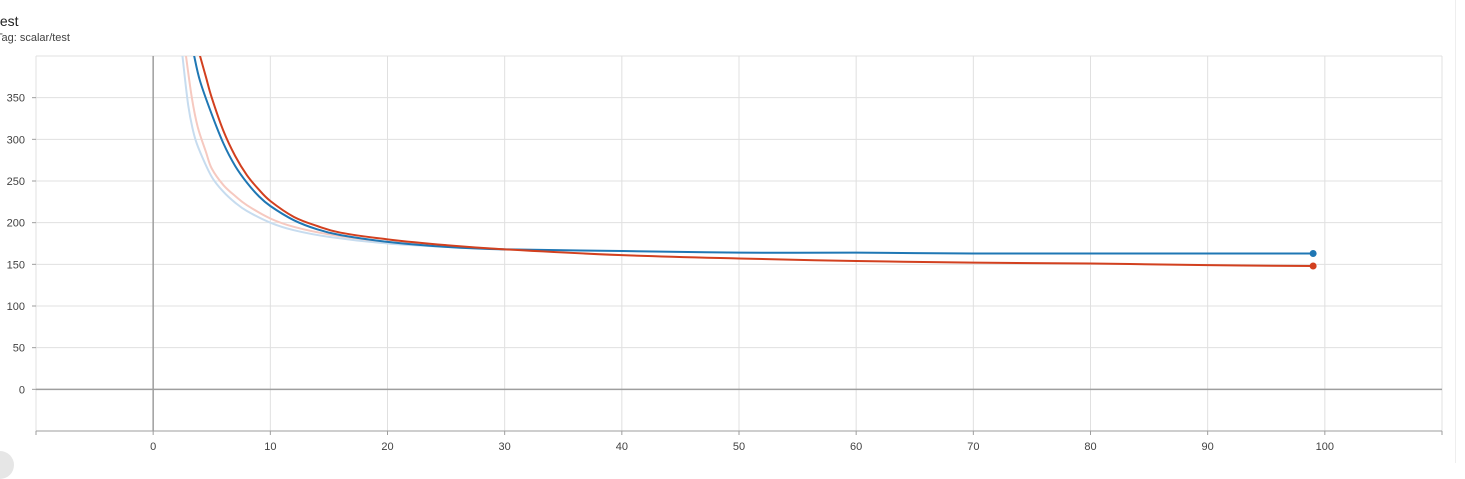 Image resolution: width=1465 pixels, height=479 pixels. Describe the element at coordinates (739, 447) in the screenshot. I see `x-tick-label: 50` at that location.